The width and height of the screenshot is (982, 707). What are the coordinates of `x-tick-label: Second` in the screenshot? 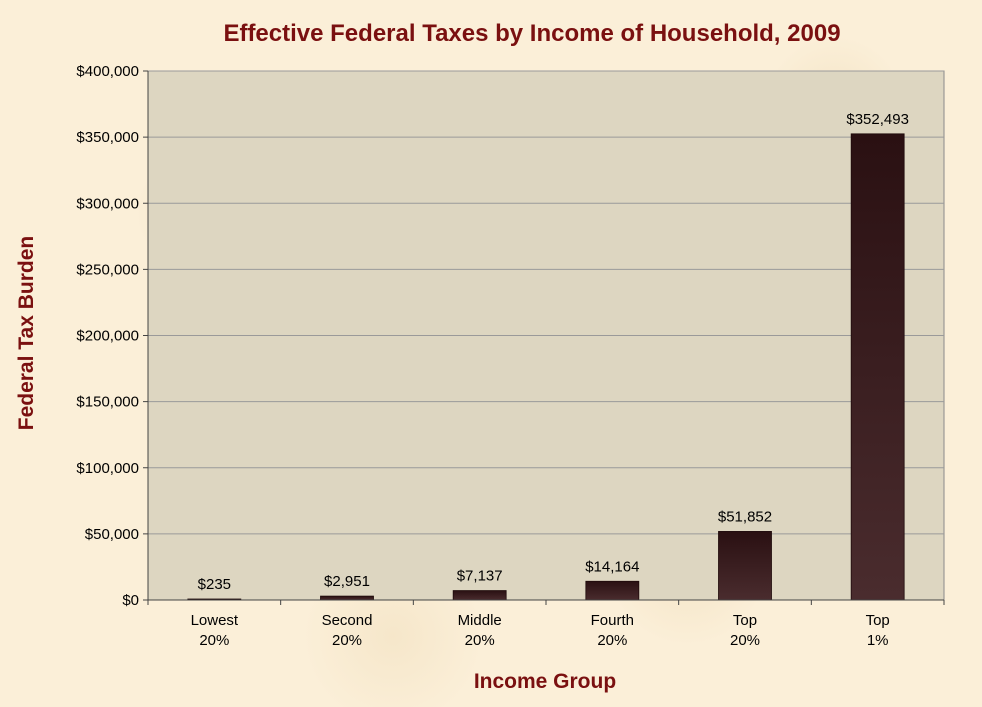 It's located at (347, 620).